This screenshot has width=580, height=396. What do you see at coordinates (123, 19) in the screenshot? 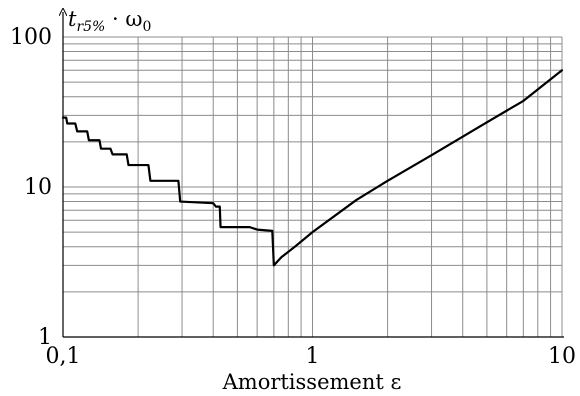
I see `y-axis-title-mid: · ω` at bounding box center [123, 19].